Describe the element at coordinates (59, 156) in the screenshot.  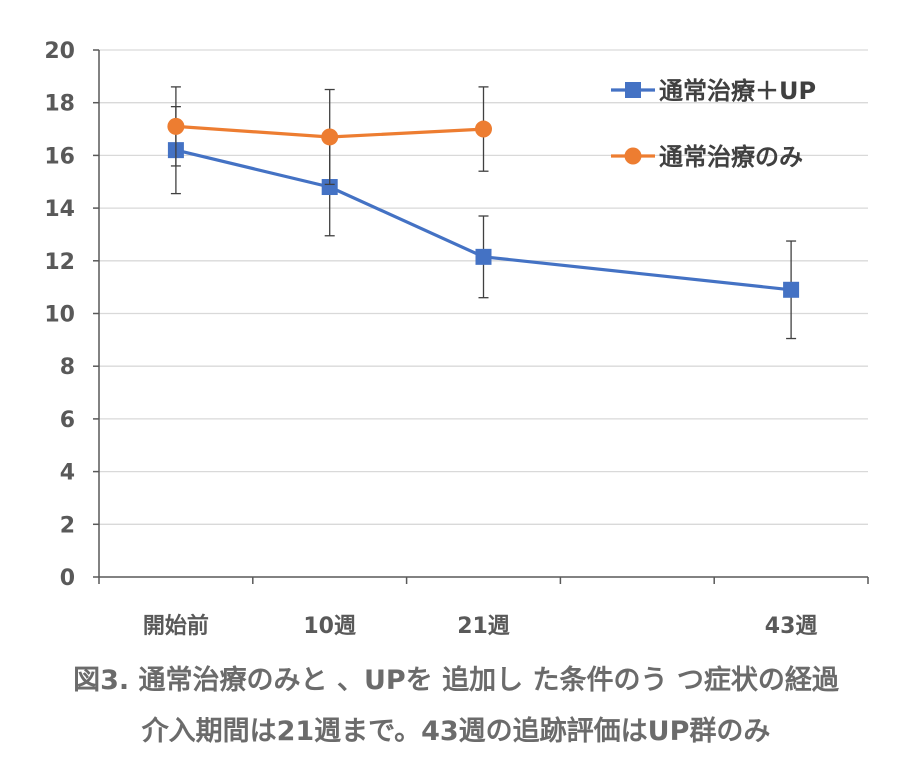
I see `y-tick-label: 16` at that location.